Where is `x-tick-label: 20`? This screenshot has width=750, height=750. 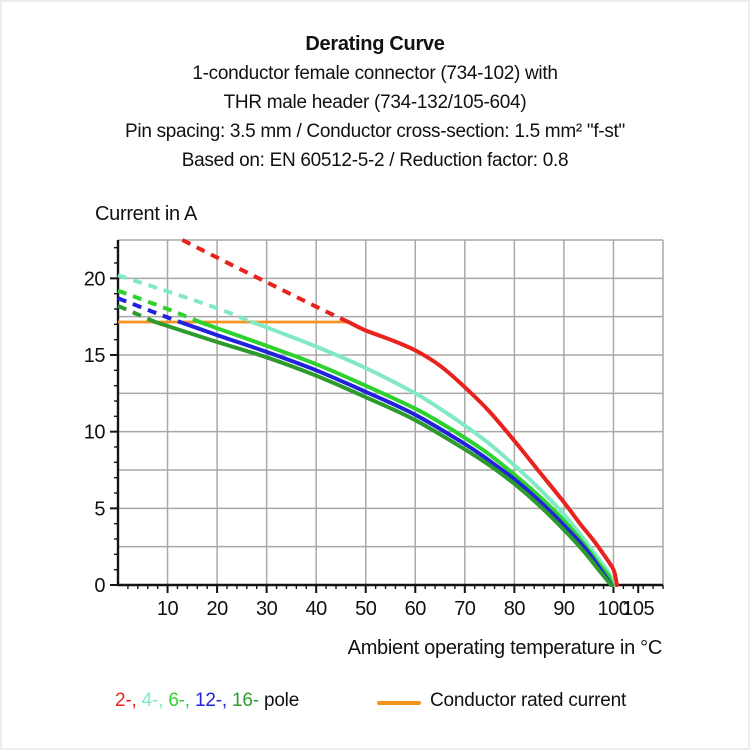
x-tick-label: 20 is located at coordinates (217, 609).